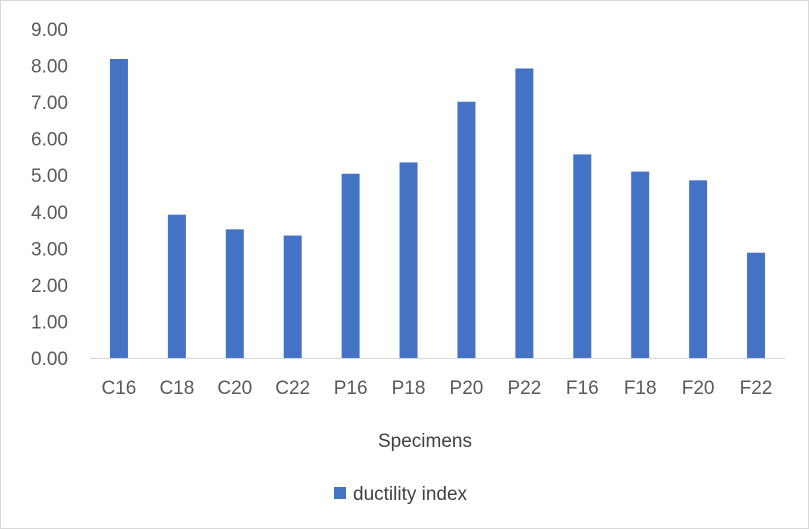 The image size is (809, 529). I want to click on x-tick-label: C16, so click(119, 388).